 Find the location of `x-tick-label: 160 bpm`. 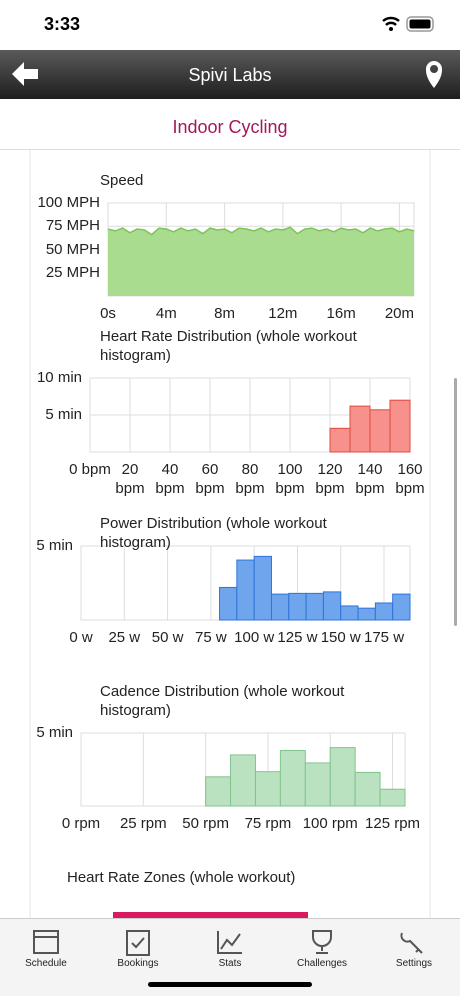

x-tick-label: 160 bpm is located at coordinates (410, 479).